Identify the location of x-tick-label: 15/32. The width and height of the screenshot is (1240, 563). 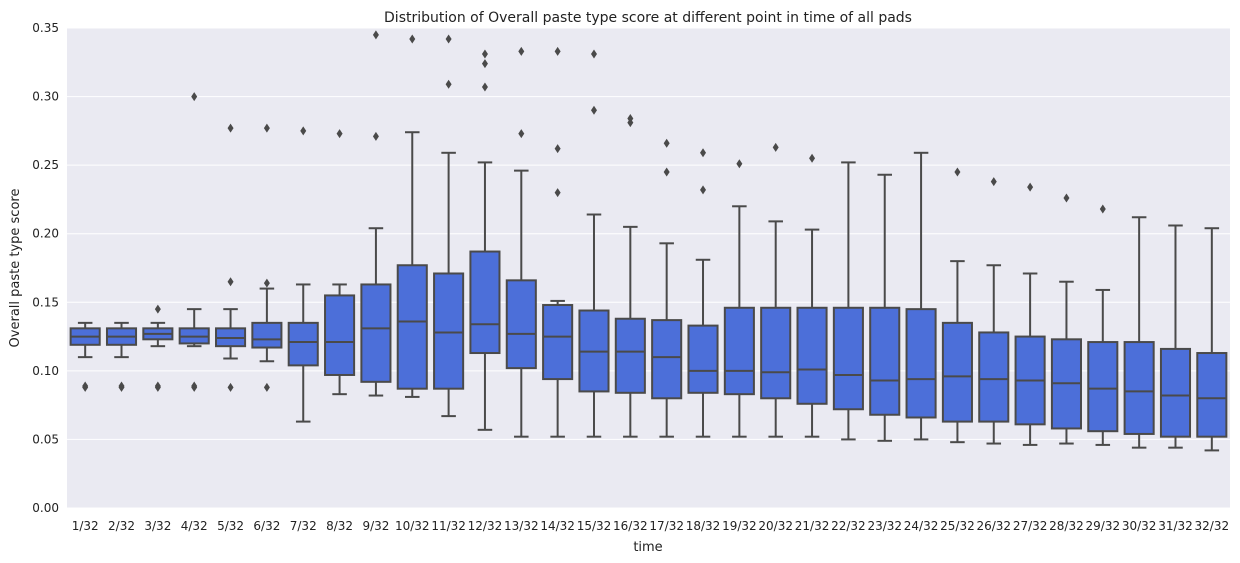
(594, 526).